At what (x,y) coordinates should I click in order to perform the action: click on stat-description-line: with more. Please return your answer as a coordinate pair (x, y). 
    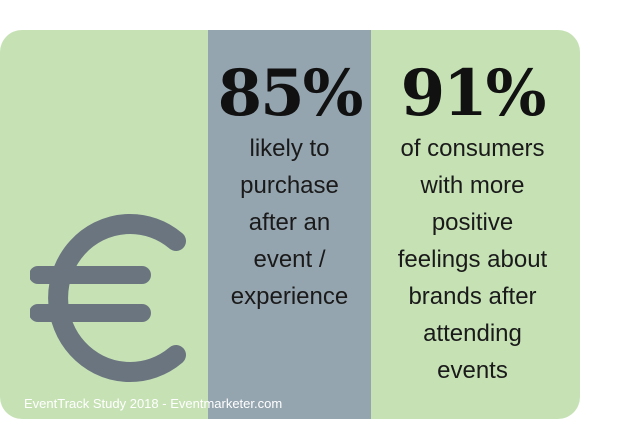
    Looking at the image, I should click on (472, 185).